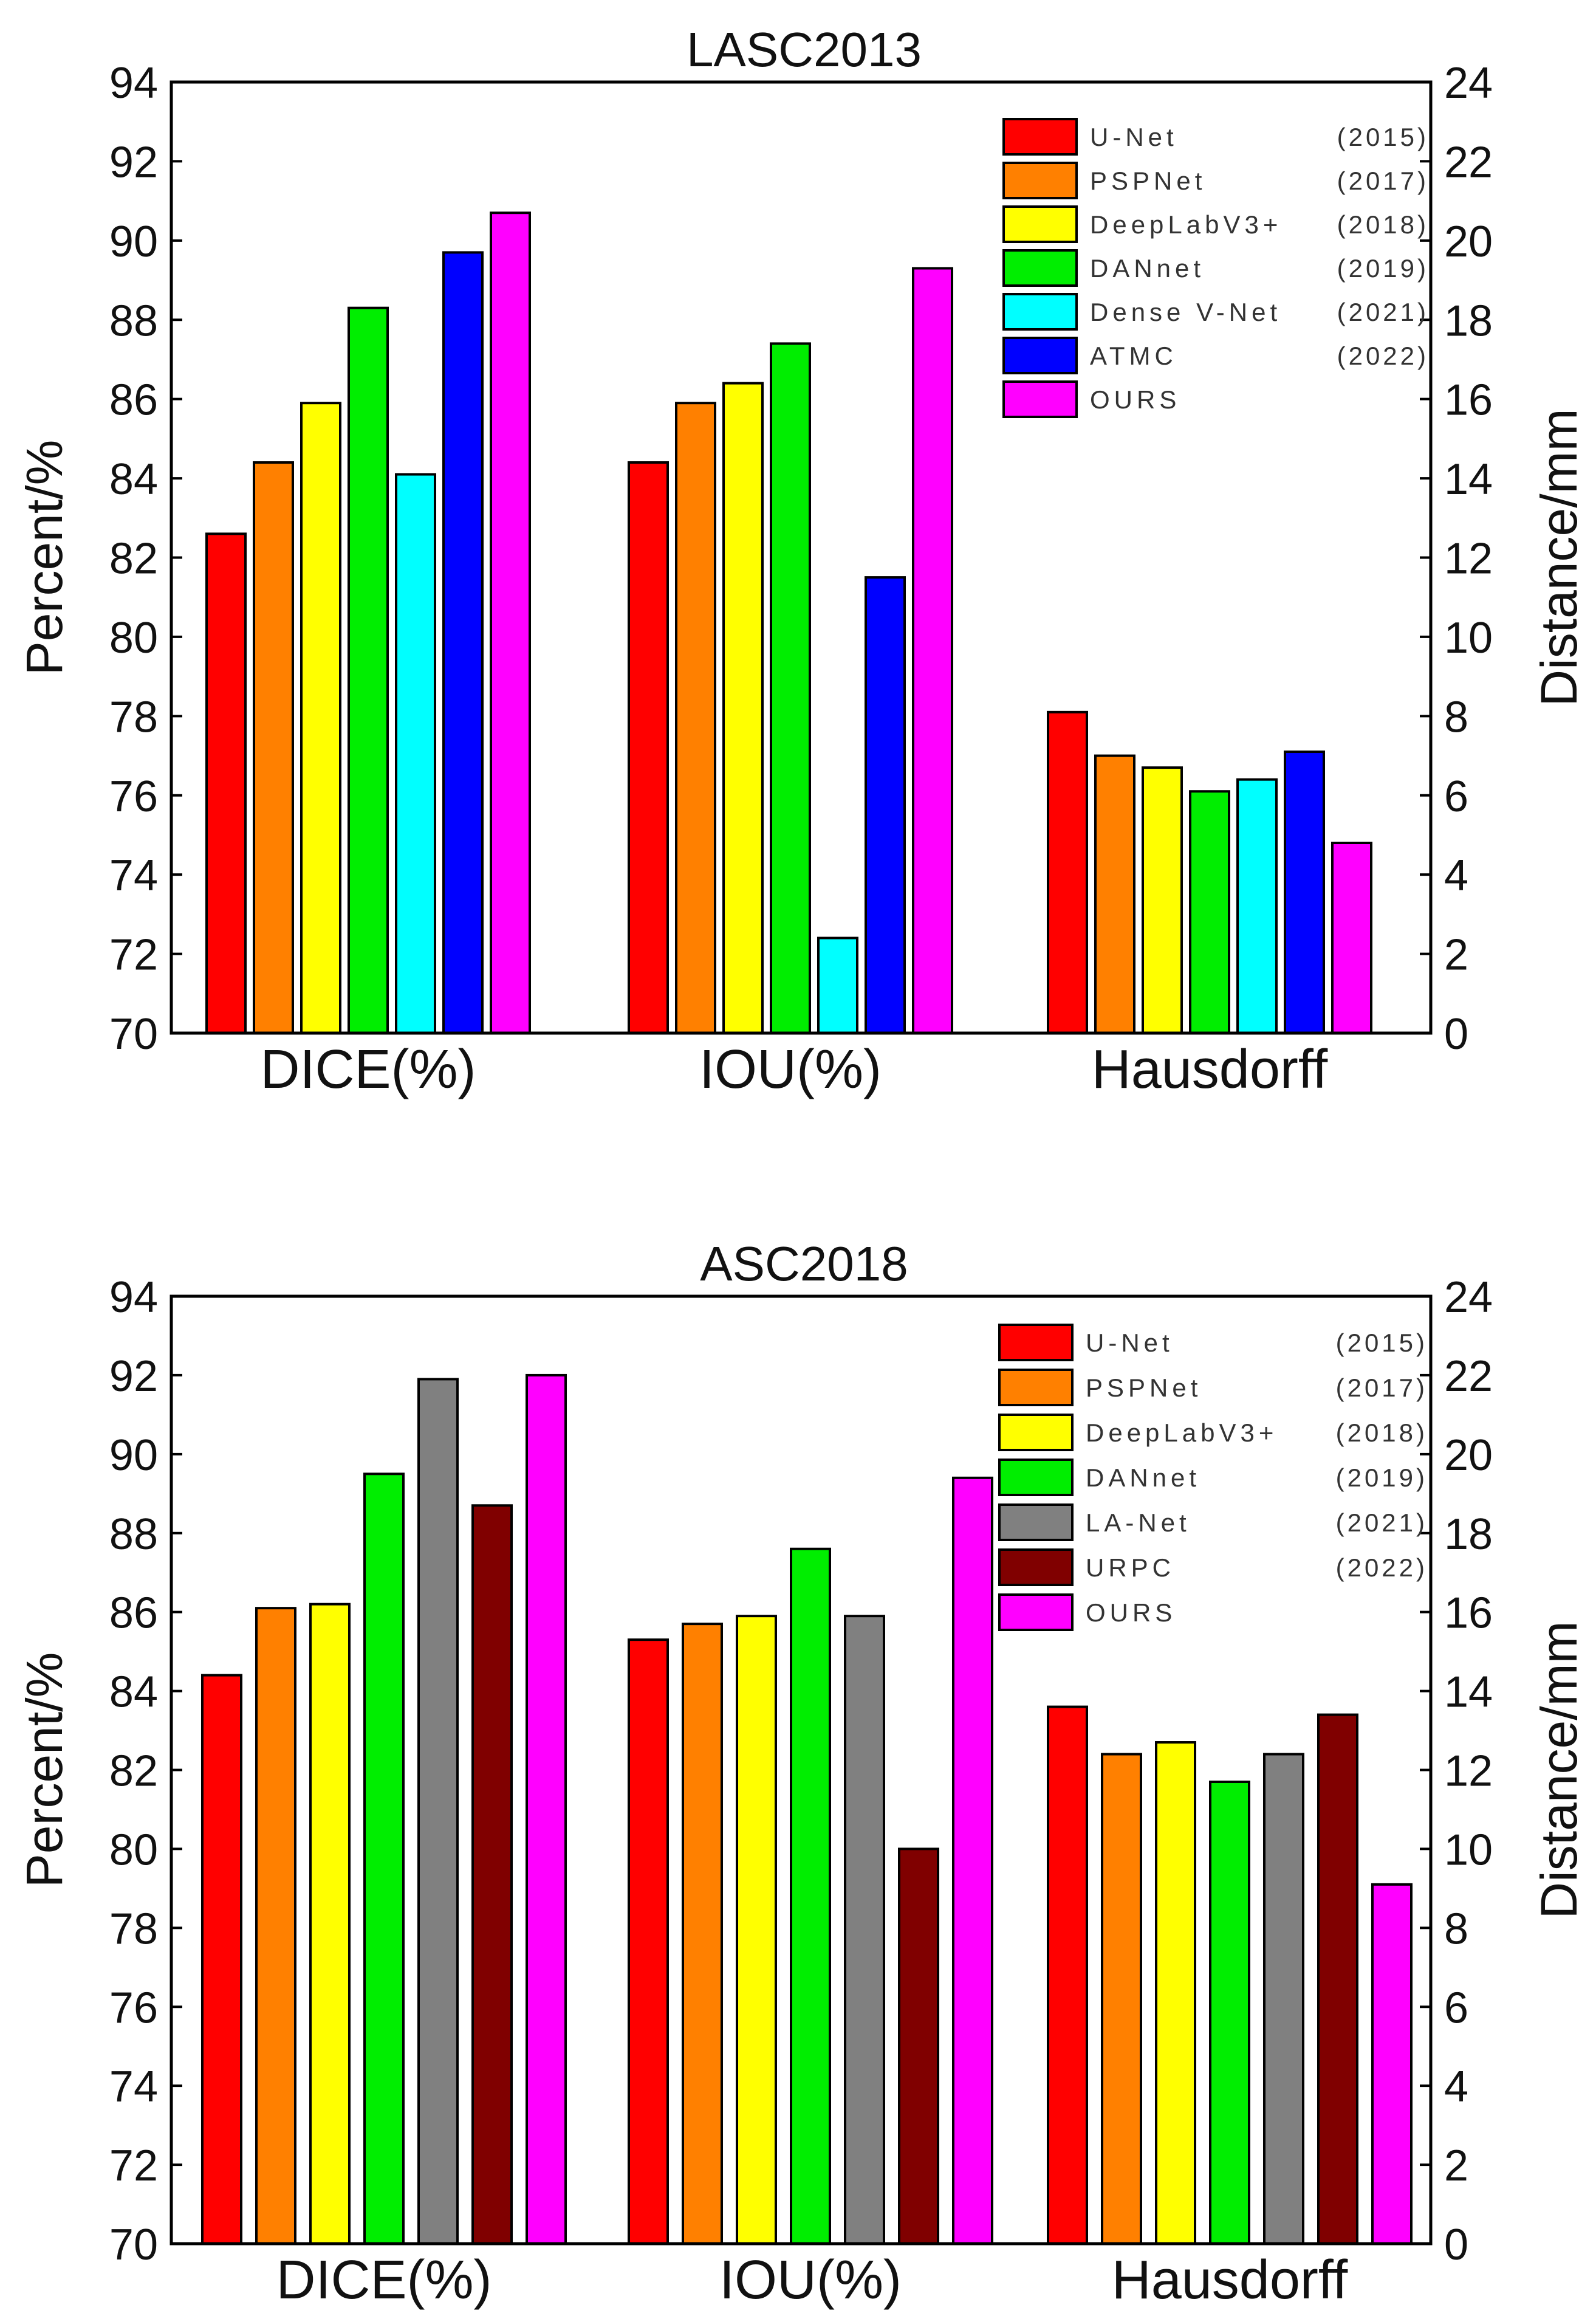 This screenshot has width=1596, height=2316. What do you see at coordinates (1469, 638) in the screenshot?
I see `right-tick-label: 10` at bounding box center [1469, 638].